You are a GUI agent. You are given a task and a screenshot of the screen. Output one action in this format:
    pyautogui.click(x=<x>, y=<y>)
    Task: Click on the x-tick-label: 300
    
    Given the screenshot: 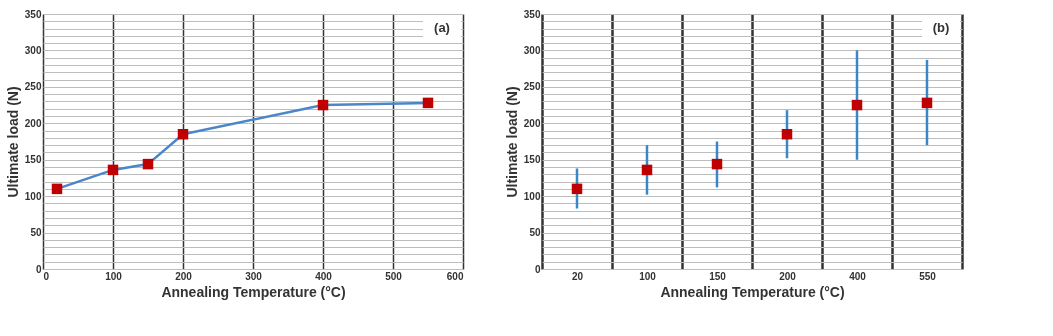 What is the action you would take?
    pyautogui.click(x=254, y=276)
    